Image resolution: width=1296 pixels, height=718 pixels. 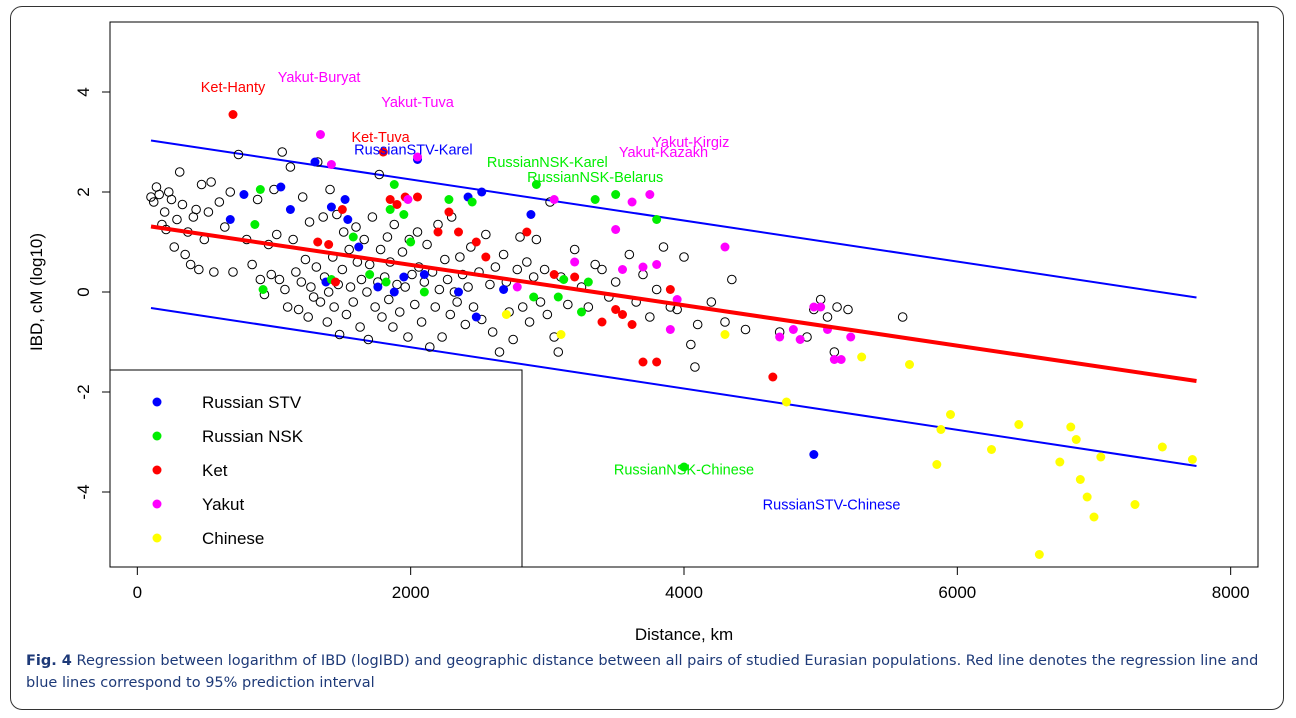 What do you see at coordinates (411, 592) in the screenshot?
I see `x-tick-label: 2000` at bounding box center [411, 592].